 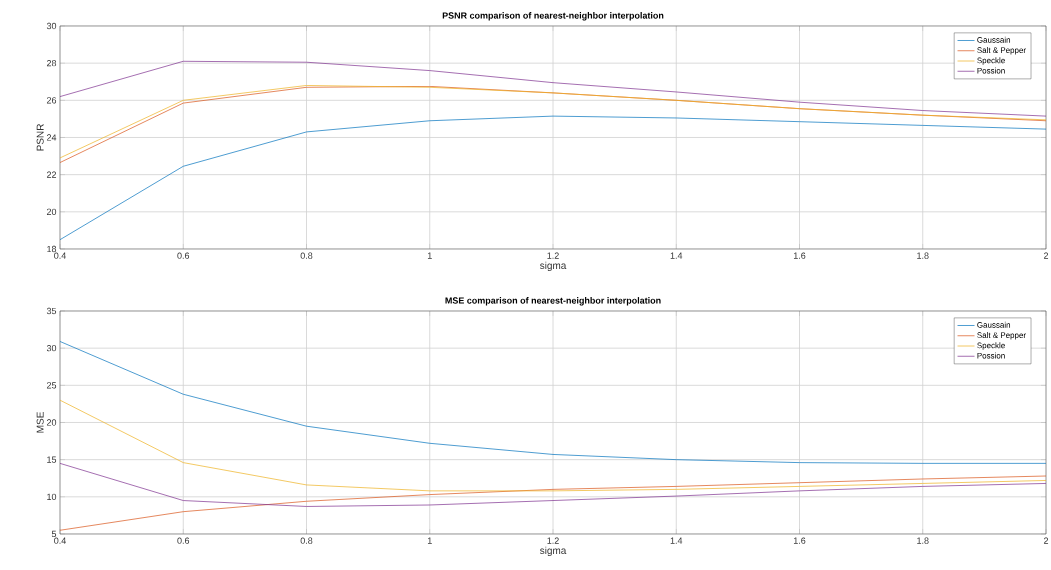 I want to click on y-axis-title: PSNR, so click(x=40, y=137).